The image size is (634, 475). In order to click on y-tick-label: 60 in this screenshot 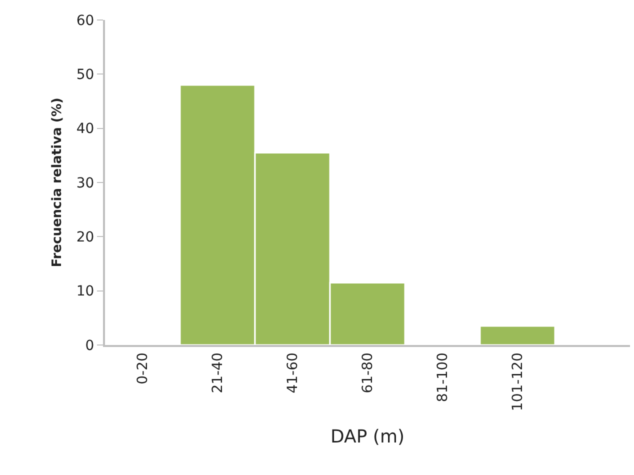, I will do `click(85, 20)`.